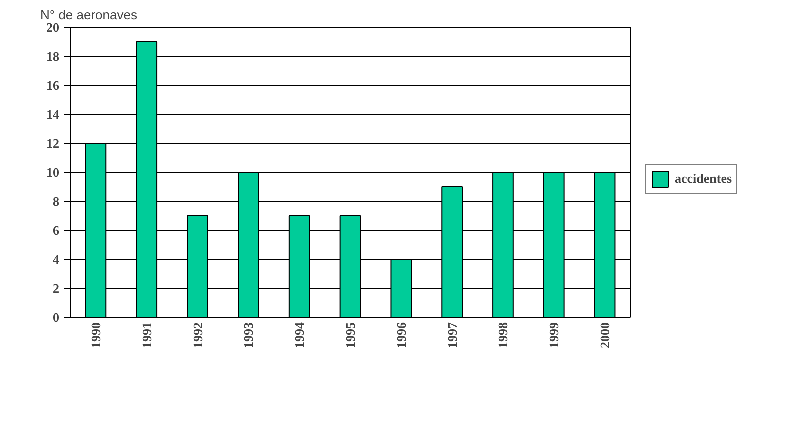 This screenshot has width=810, height=421. What do you see at coordinates (503, 335) in the screenshot?
I see `x-tick-label: 1998` at bounding box center [503, 335].